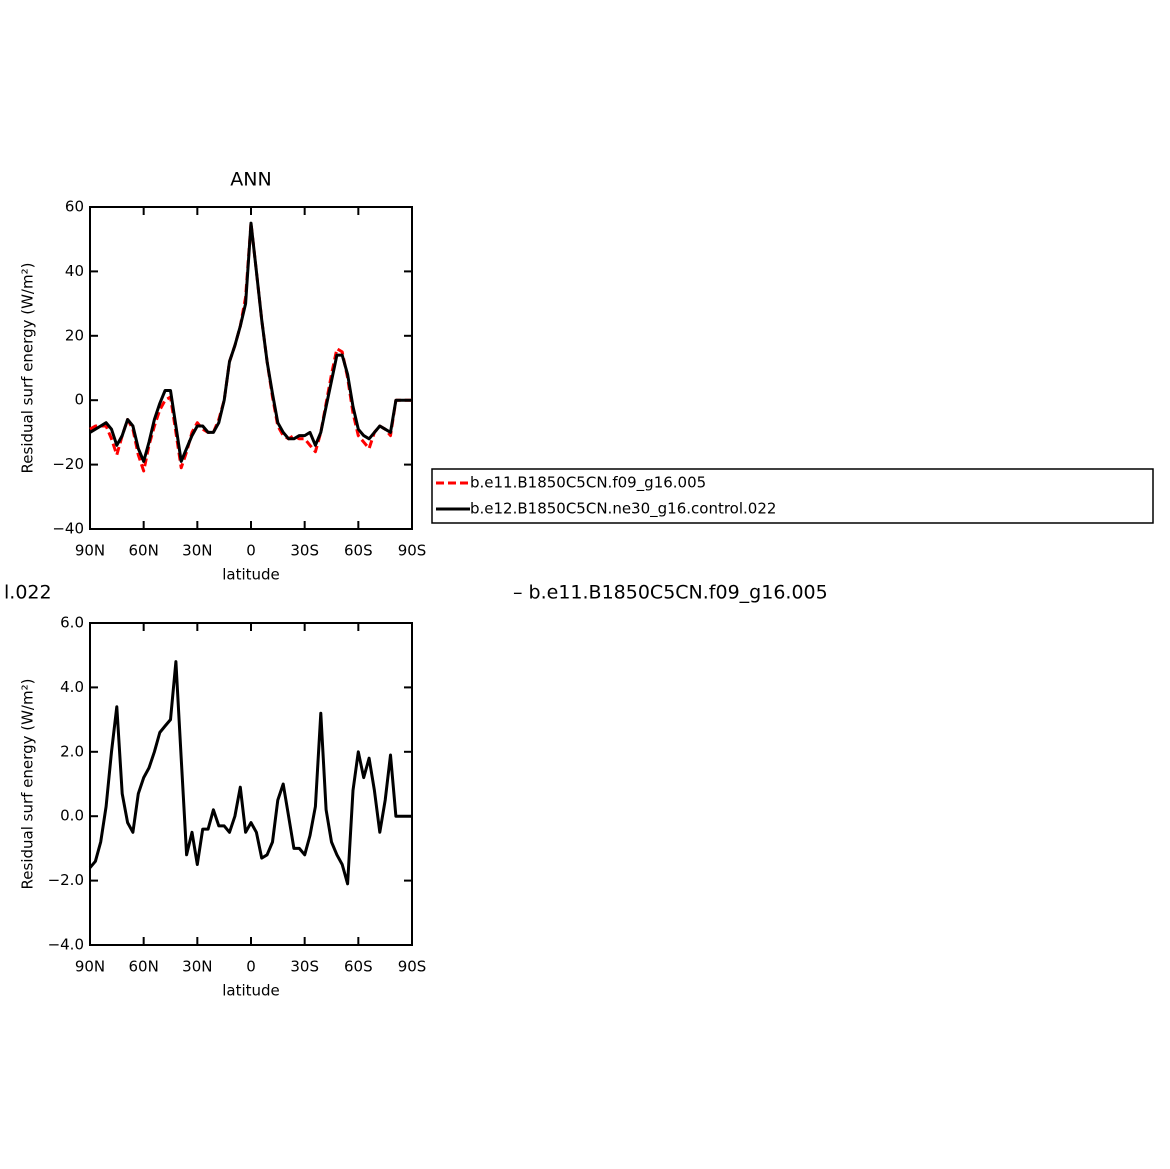 The width and height of the screenshot is (1170, 1169). What do you see at coordinates (74, 271) in the screenshot?
I see `y-tick-label: 40` at bounding box center [74, 271].